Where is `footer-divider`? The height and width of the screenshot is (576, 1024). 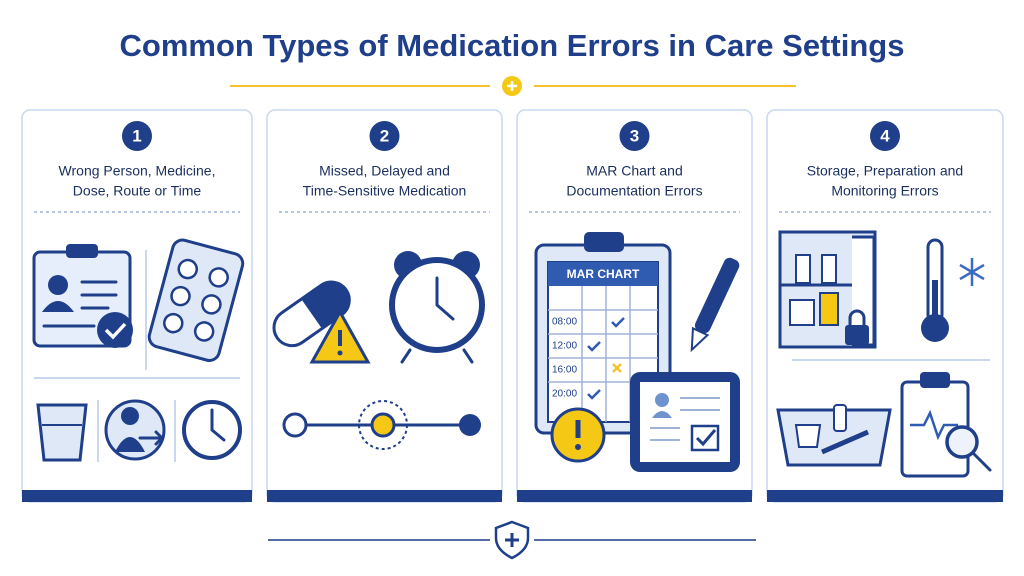
footer-divider is located at coordinates (512, 540).